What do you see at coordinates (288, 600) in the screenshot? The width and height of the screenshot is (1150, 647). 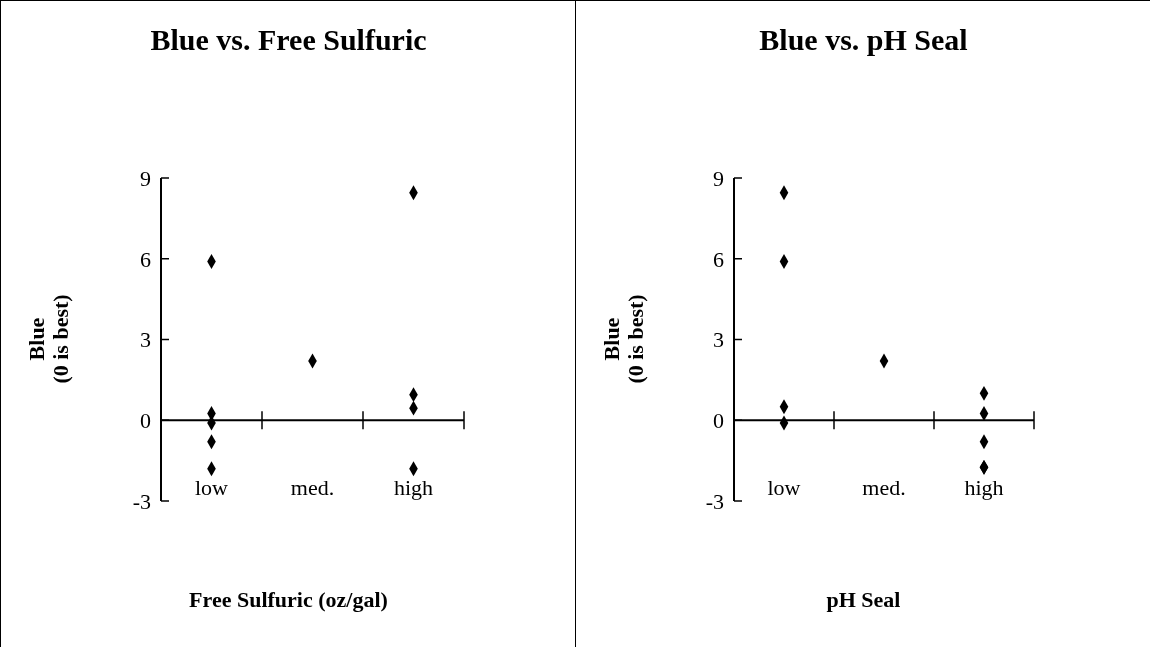 I see `x-axis-title: Free Sulfuric (oz/gal)` at bounding box center [288, 600].